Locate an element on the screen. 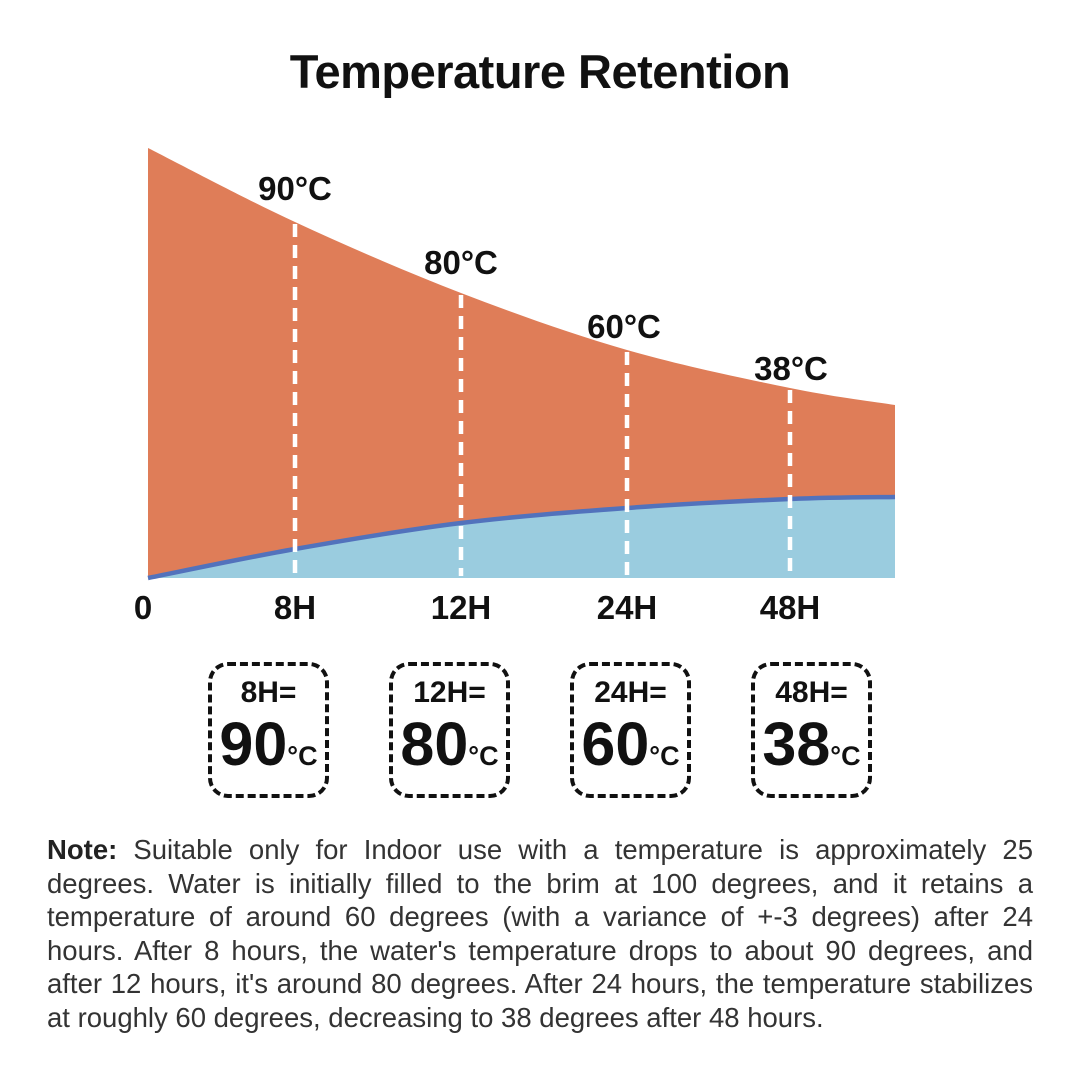  retention-box-24h: 24H= 60°C is located at coordinates (630, 730).